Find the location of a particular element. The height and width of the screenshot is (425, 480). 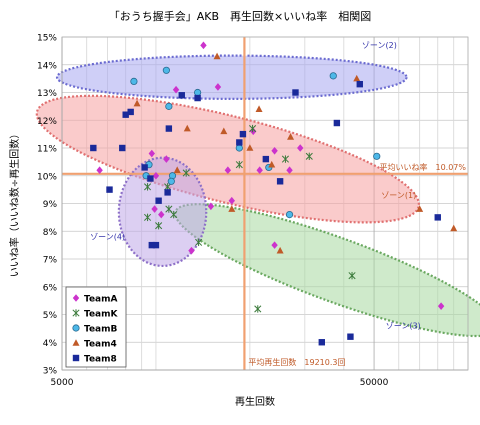

x-tick-label: 50000 is located at coordinates (374, 383).